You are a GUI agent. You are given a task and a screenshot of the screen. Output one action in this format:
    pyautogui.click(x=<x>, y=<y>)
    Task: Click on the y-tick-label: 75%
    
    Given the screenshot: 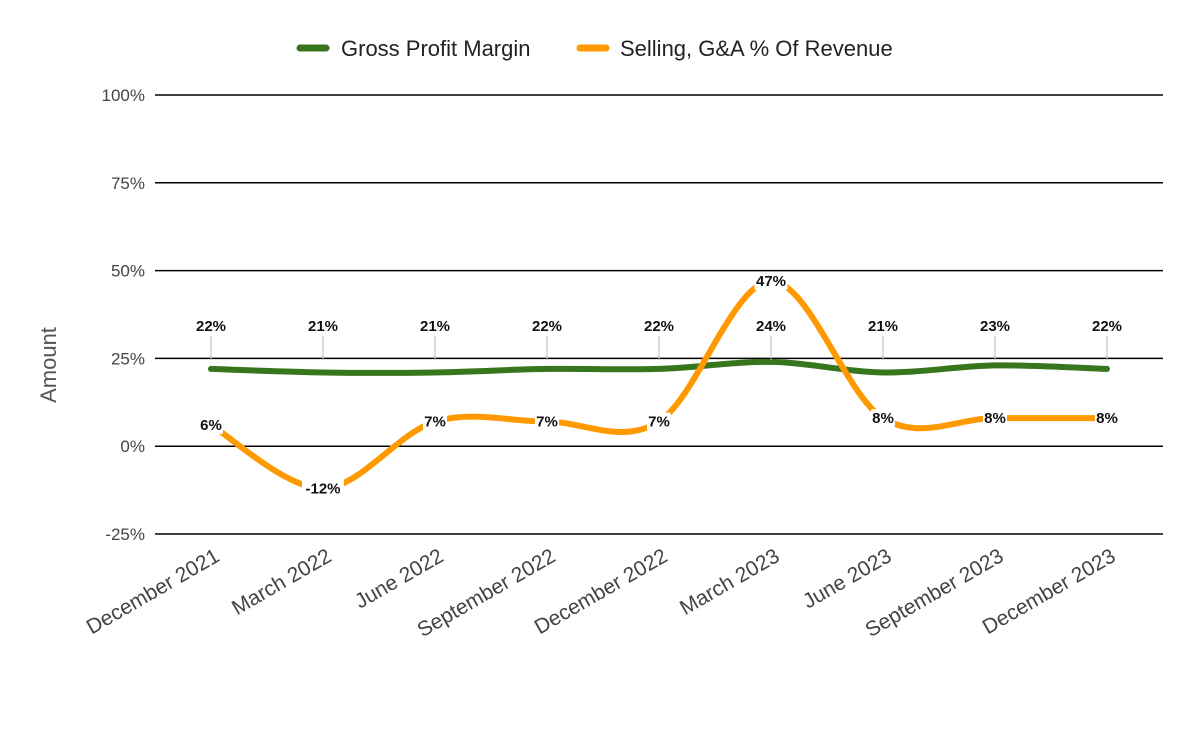 What is the action you would take?
    pyautogui.click(x=128, y=183)
    